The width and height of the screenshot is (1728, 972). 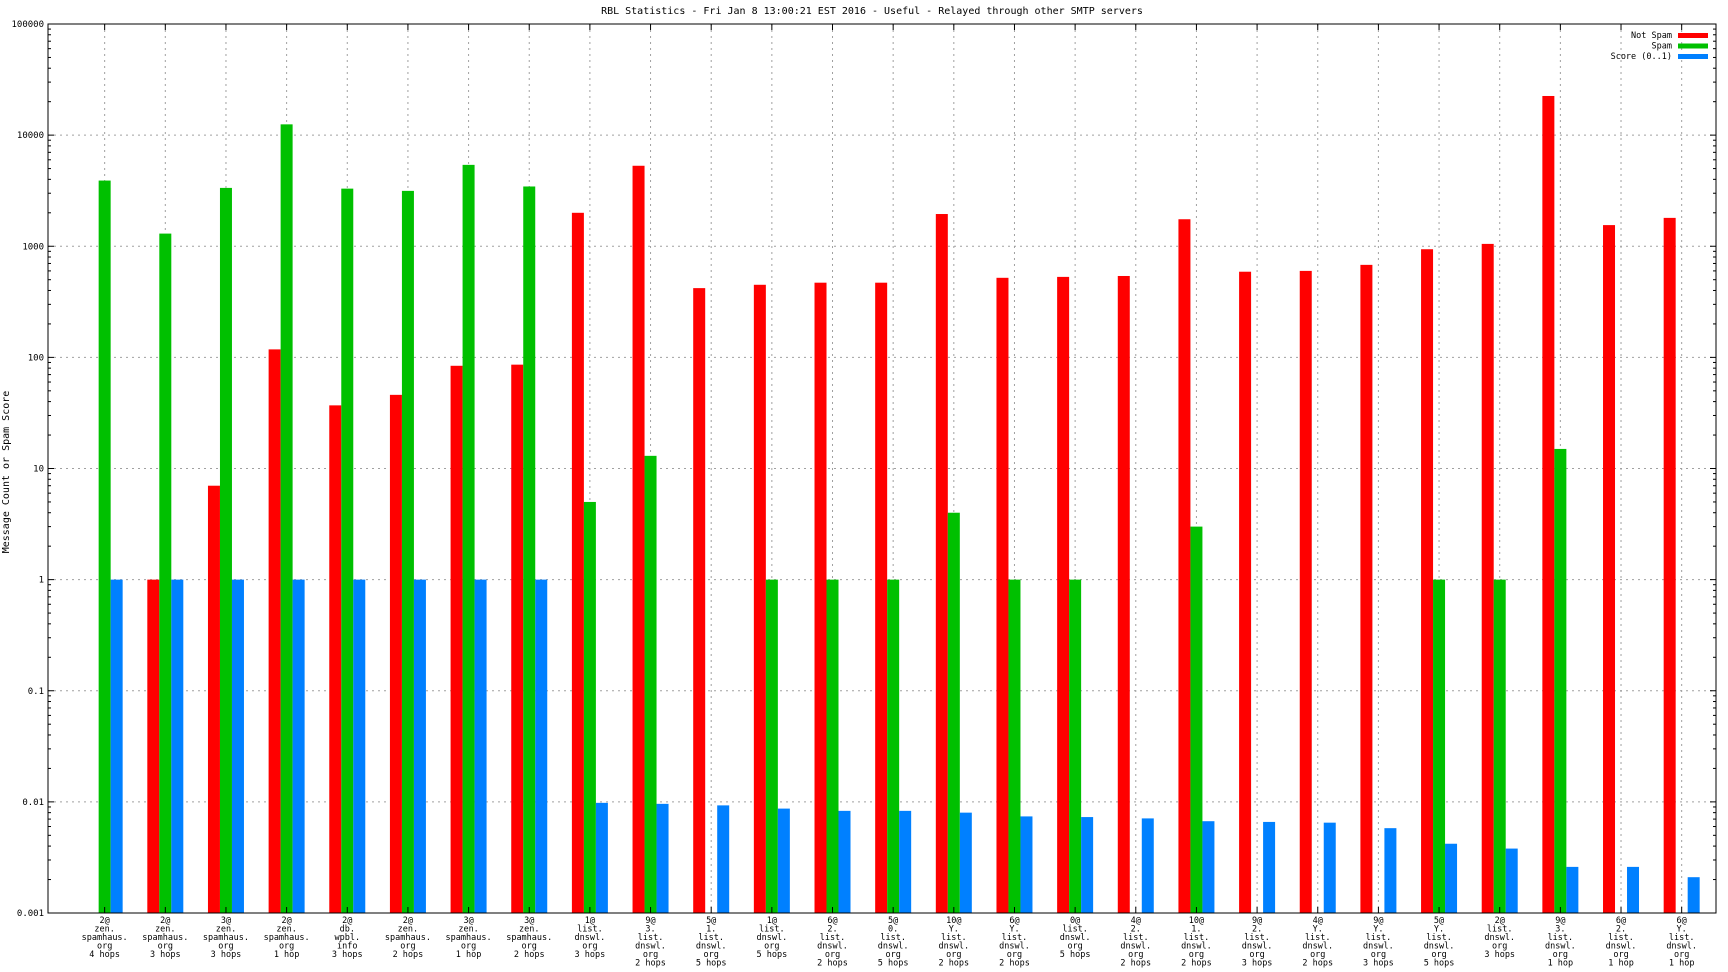 I want to click on category-label-line: 1 hop, so click(x=287, y=955).